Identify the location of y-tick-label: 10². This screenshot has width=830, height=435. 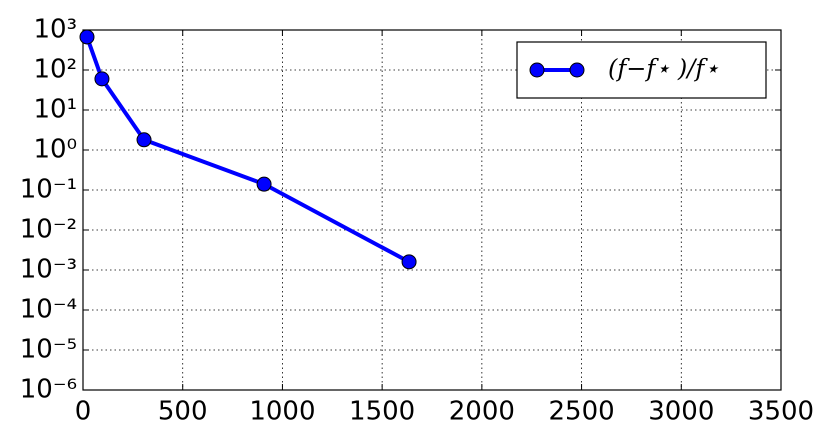
(55, 70).